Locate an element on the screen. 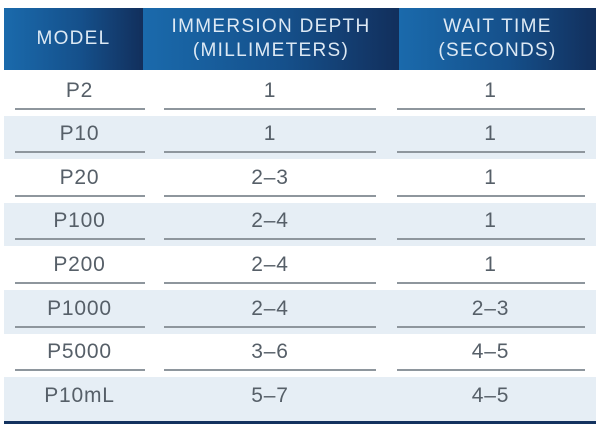  cell-value: P5000 is located at coordinates (79, 356).